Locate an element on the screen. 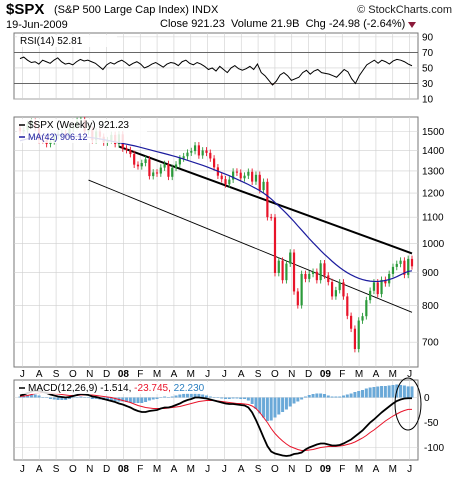 The image size is (460, 482). macd-annotation-circle is located at coordinates (408, 404).